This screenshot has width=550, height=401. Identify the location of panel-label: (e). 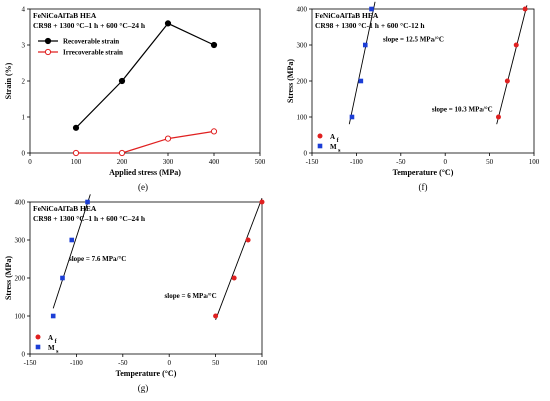
(143, 187).